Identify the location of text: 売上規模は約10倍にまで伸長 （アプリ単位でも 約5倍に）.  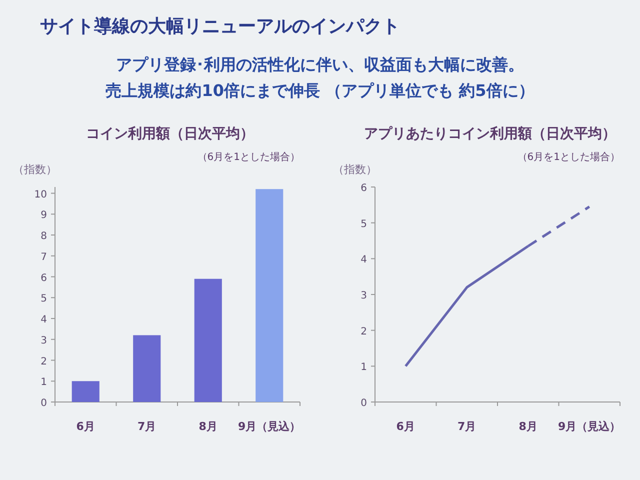
(320, 90).